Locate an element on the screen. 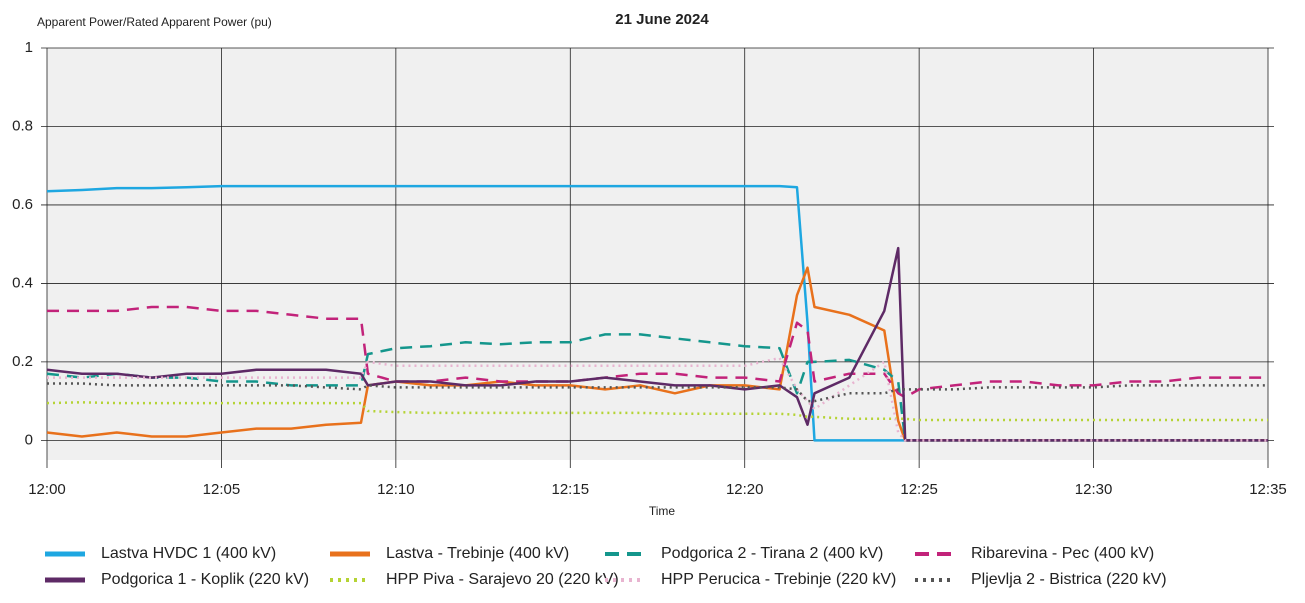 The width and height of the screenshot is (1305, 603). x-tick-label: 12:00 is located at coordinates (47, 489).